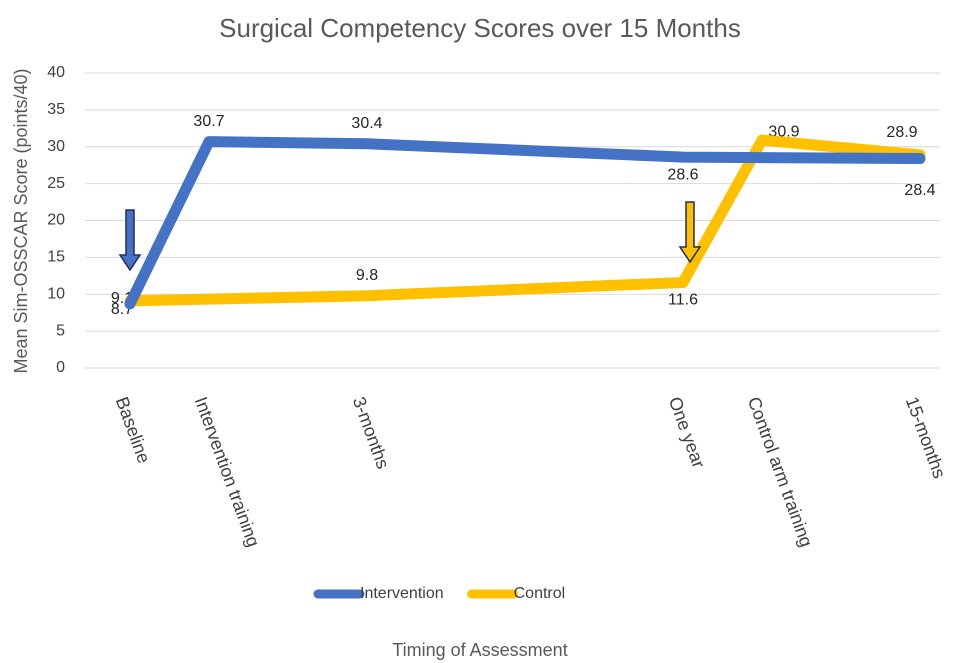  I want to click on y-tick-label: 0, so click(60, 367).